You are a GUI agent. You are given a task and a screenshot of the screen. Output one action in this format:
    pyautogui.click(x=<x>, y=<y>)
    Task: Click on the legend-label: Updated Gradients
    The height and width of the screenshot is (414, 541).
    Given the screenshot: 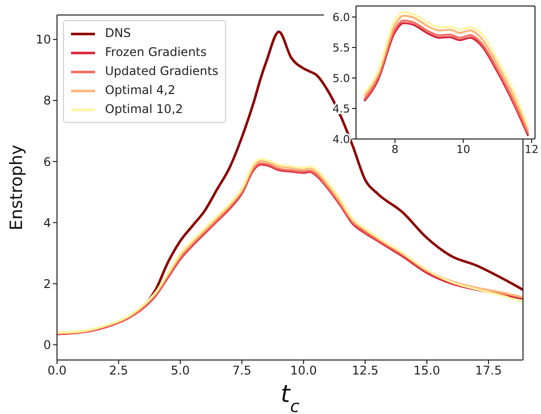 What is the action you would take?
    pyautogui.click(x=161, y=71)
    